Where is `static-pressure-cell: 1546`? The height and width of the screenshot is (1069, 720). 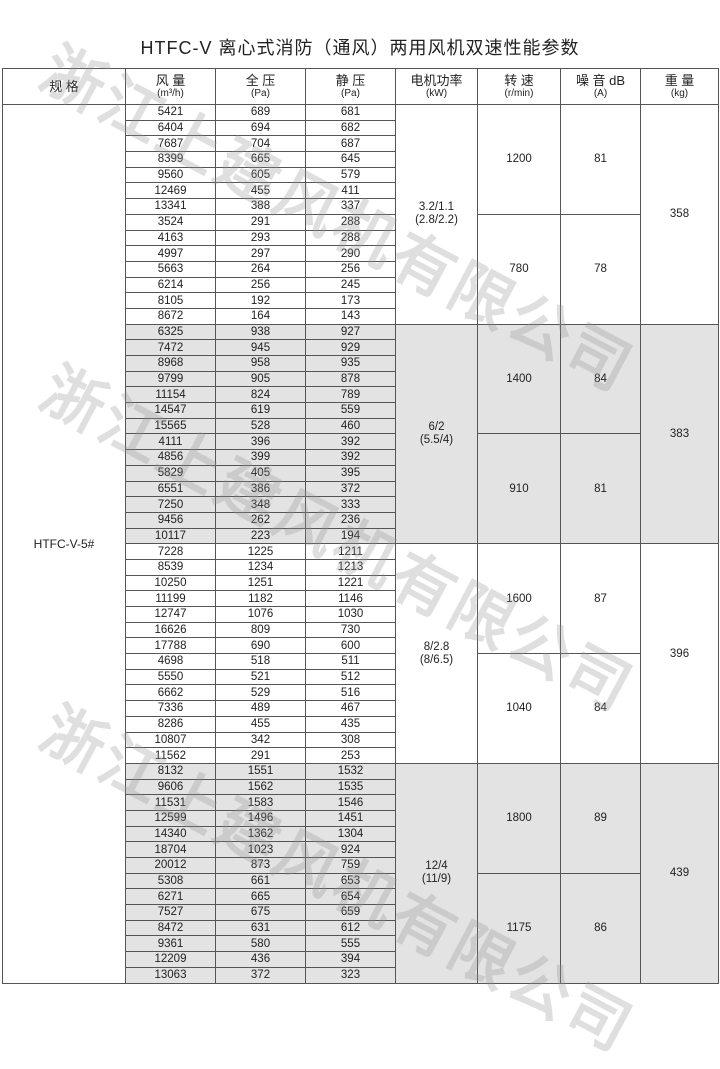
static-pressure-cell: 1546 is located at coordinates (350, 802).